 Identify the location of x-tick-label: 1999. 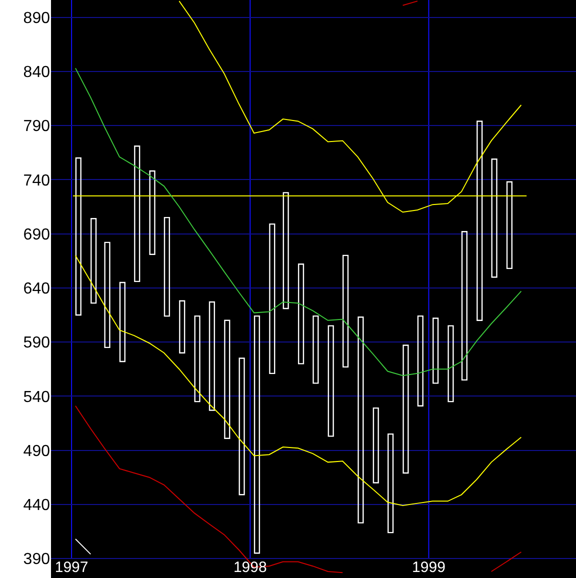
(429, 567).